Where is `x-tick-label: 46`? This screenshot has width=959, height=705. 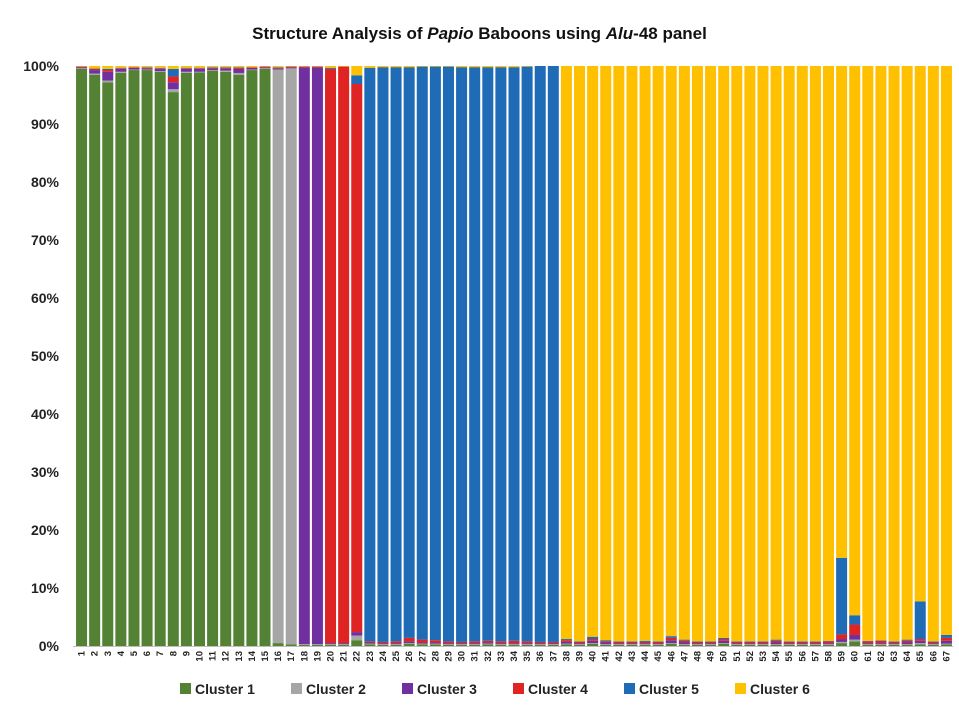 x-tick-label: 46 is located at coordinates (671, 656).